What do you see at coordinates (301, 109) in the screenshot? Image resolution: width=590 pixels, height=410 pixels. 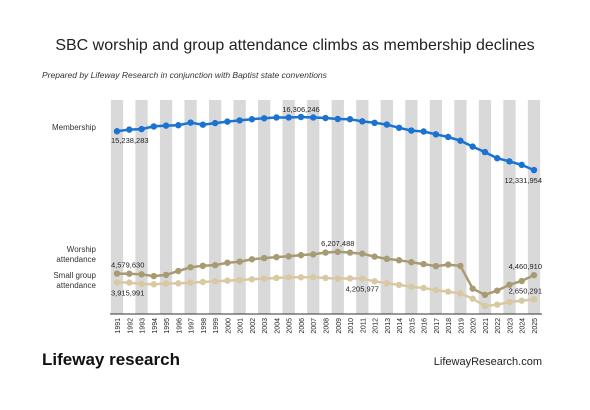 I see `value-label: 16,306,246` at bounding box center [301, 109].